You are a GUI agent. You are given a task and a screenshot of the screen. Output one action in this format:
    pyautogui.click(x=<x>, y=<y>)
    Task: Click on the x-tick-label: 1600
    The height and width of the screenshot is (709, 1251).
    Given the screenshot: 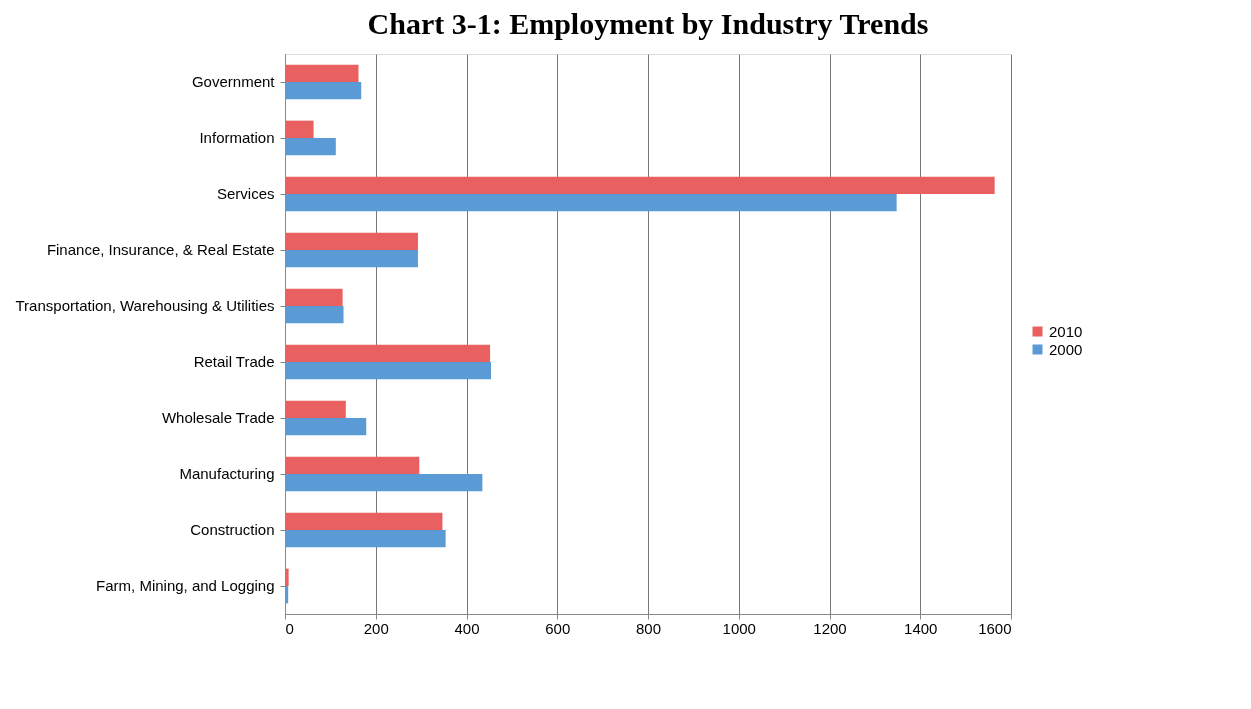 What is the action you would take?
    pyautogui.click(x=995, y=628)
    